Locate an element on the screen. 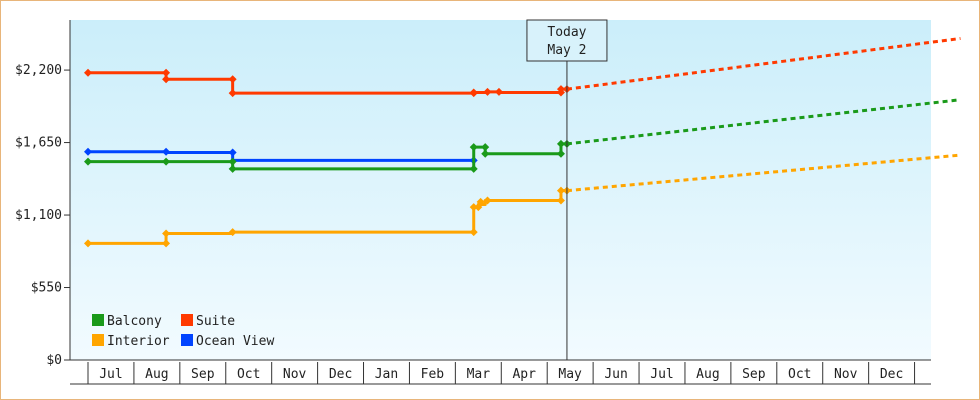 The height and width of the screenshot is (400, 980). series-suite is located at coordinates (522, 67).